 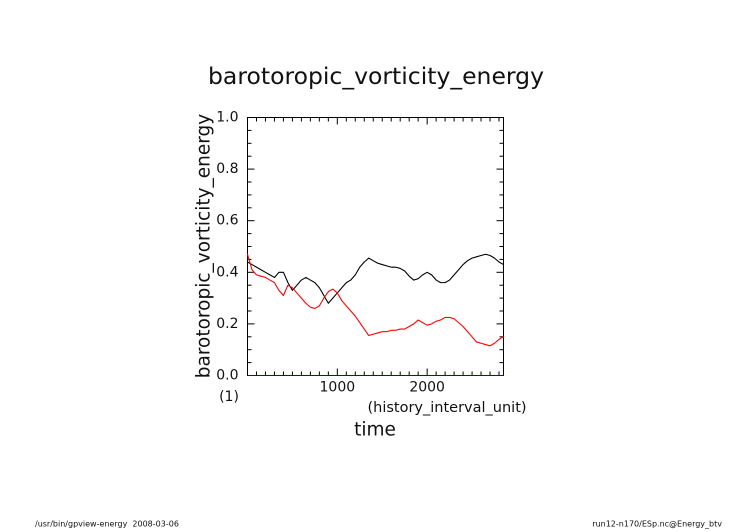 I want to click on series-group, so click(x=375, y=315).